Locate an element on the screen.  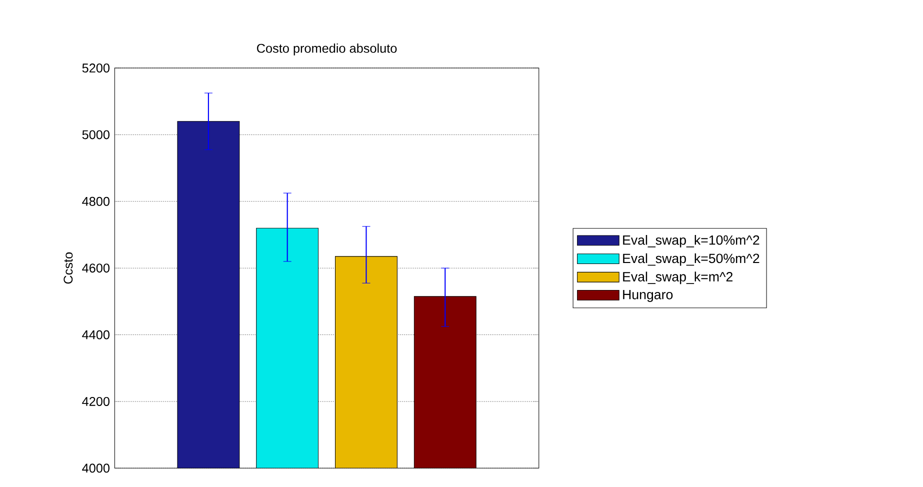
legend-label: Eval_swap_k=m^2 is located at coordinates (677, 278).